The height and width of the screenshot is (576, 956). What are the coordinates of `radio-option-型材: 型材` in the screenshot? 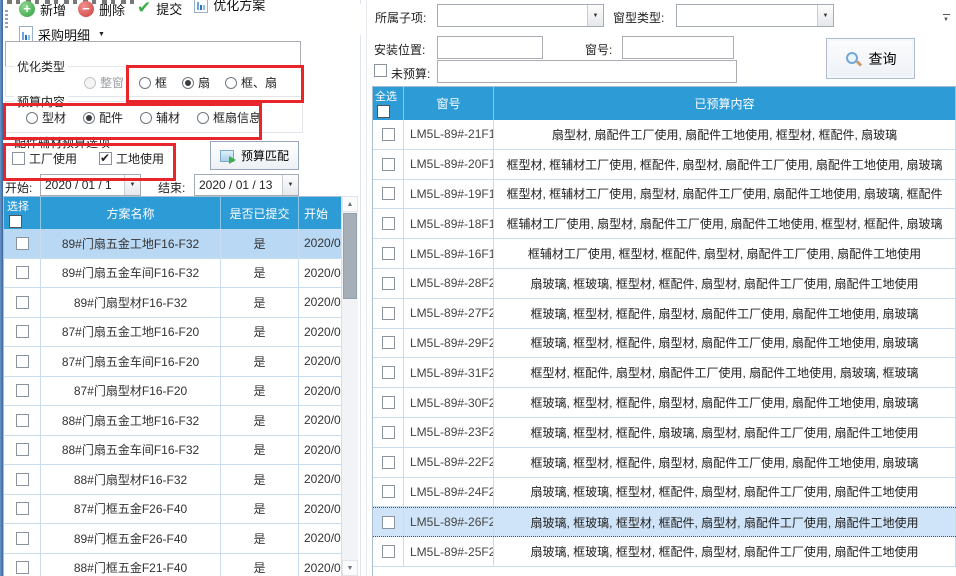 It's located at (46, 117).